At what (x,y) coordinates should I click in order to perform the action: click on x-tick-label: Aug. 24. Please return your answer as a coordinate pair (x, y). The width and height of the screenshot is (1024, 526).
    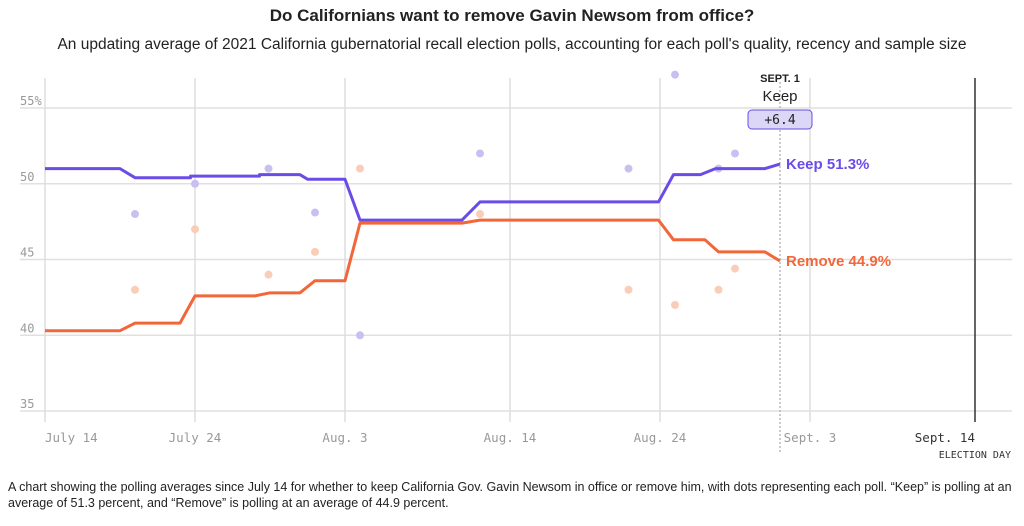
    Looking at the image, I should click on (660, 437).